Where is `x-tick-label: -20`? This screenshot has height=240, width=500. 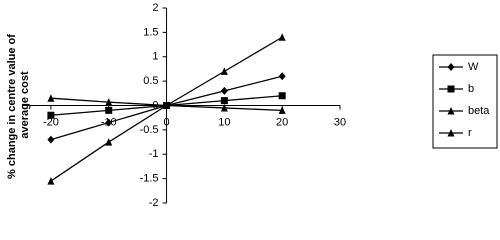
x-tick-label: -20 is located at coordinates (51, 122).